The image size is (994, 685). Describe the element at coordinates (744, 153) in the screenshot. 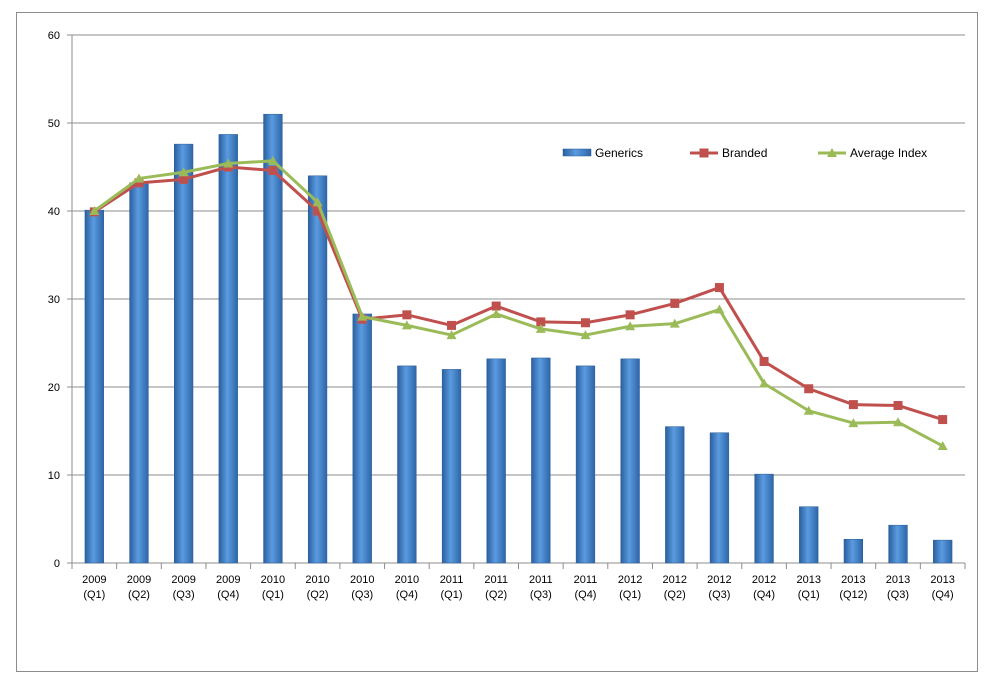

I see `legend: Generics Branded Average Index` at that location.